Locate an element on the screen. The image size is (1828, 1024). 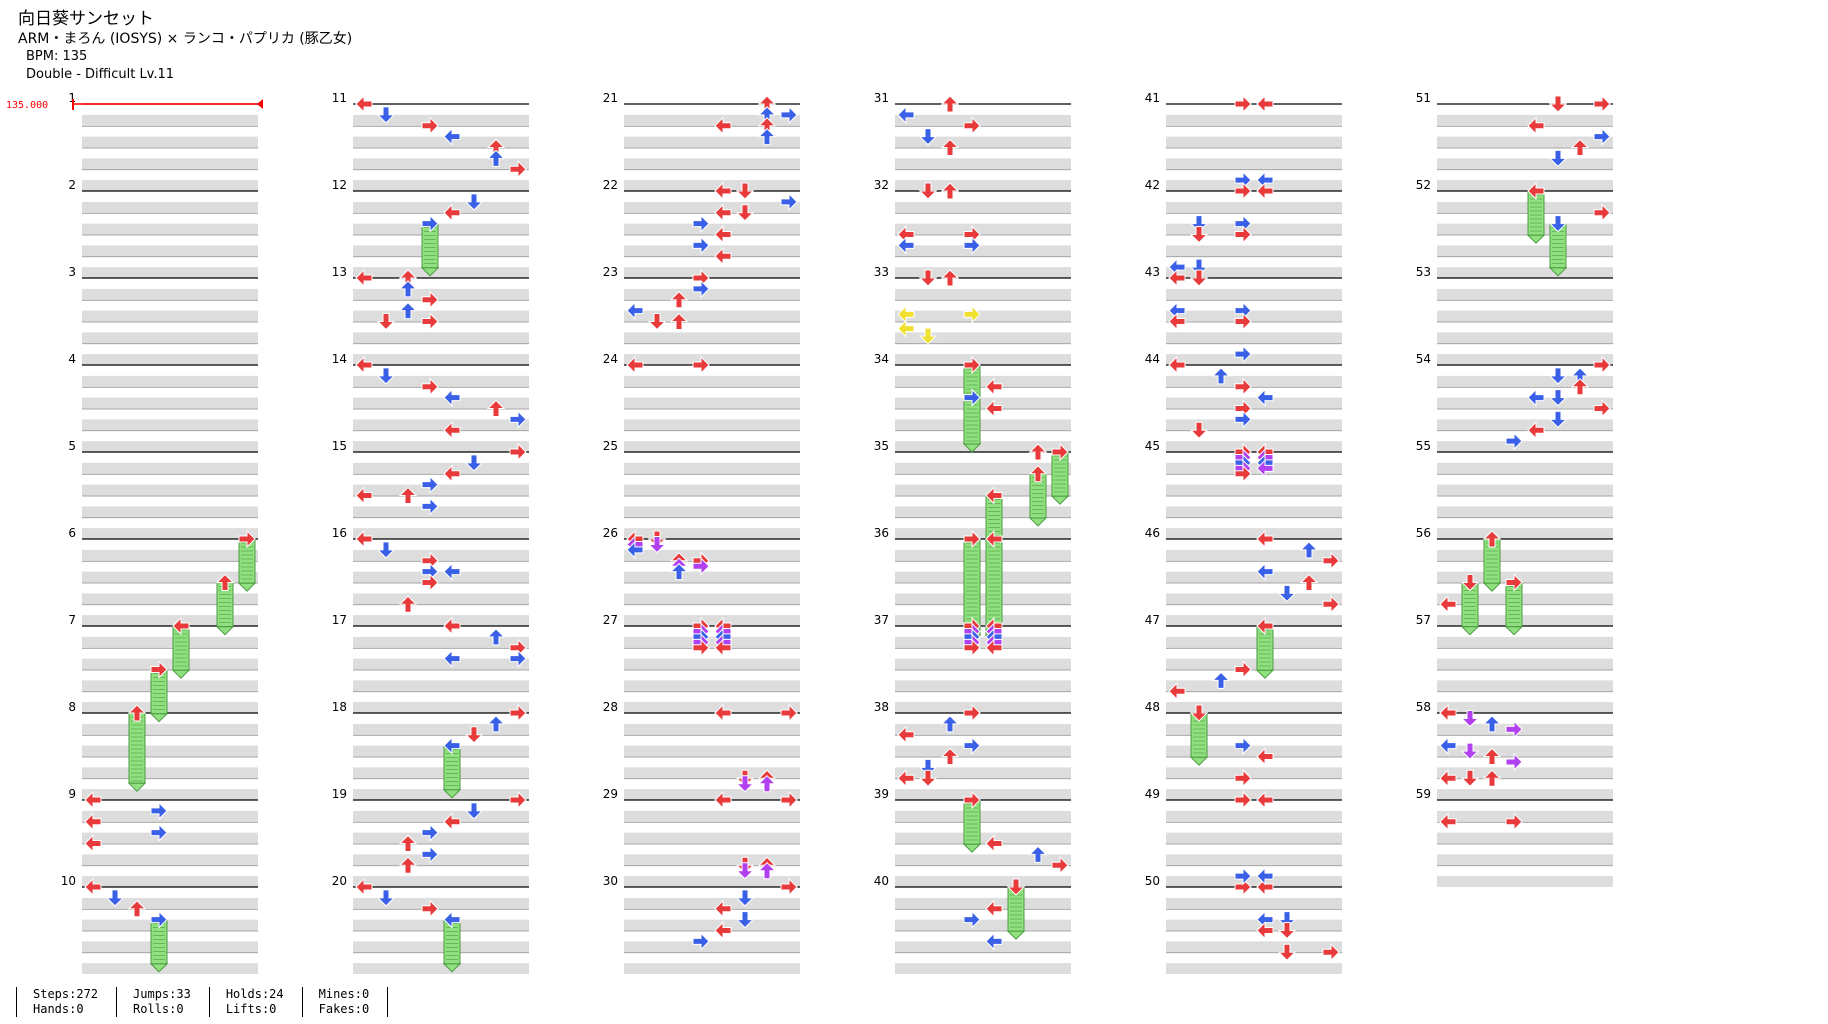
stat-jumps: Jumps:33 is located at coordinates (162, 994).